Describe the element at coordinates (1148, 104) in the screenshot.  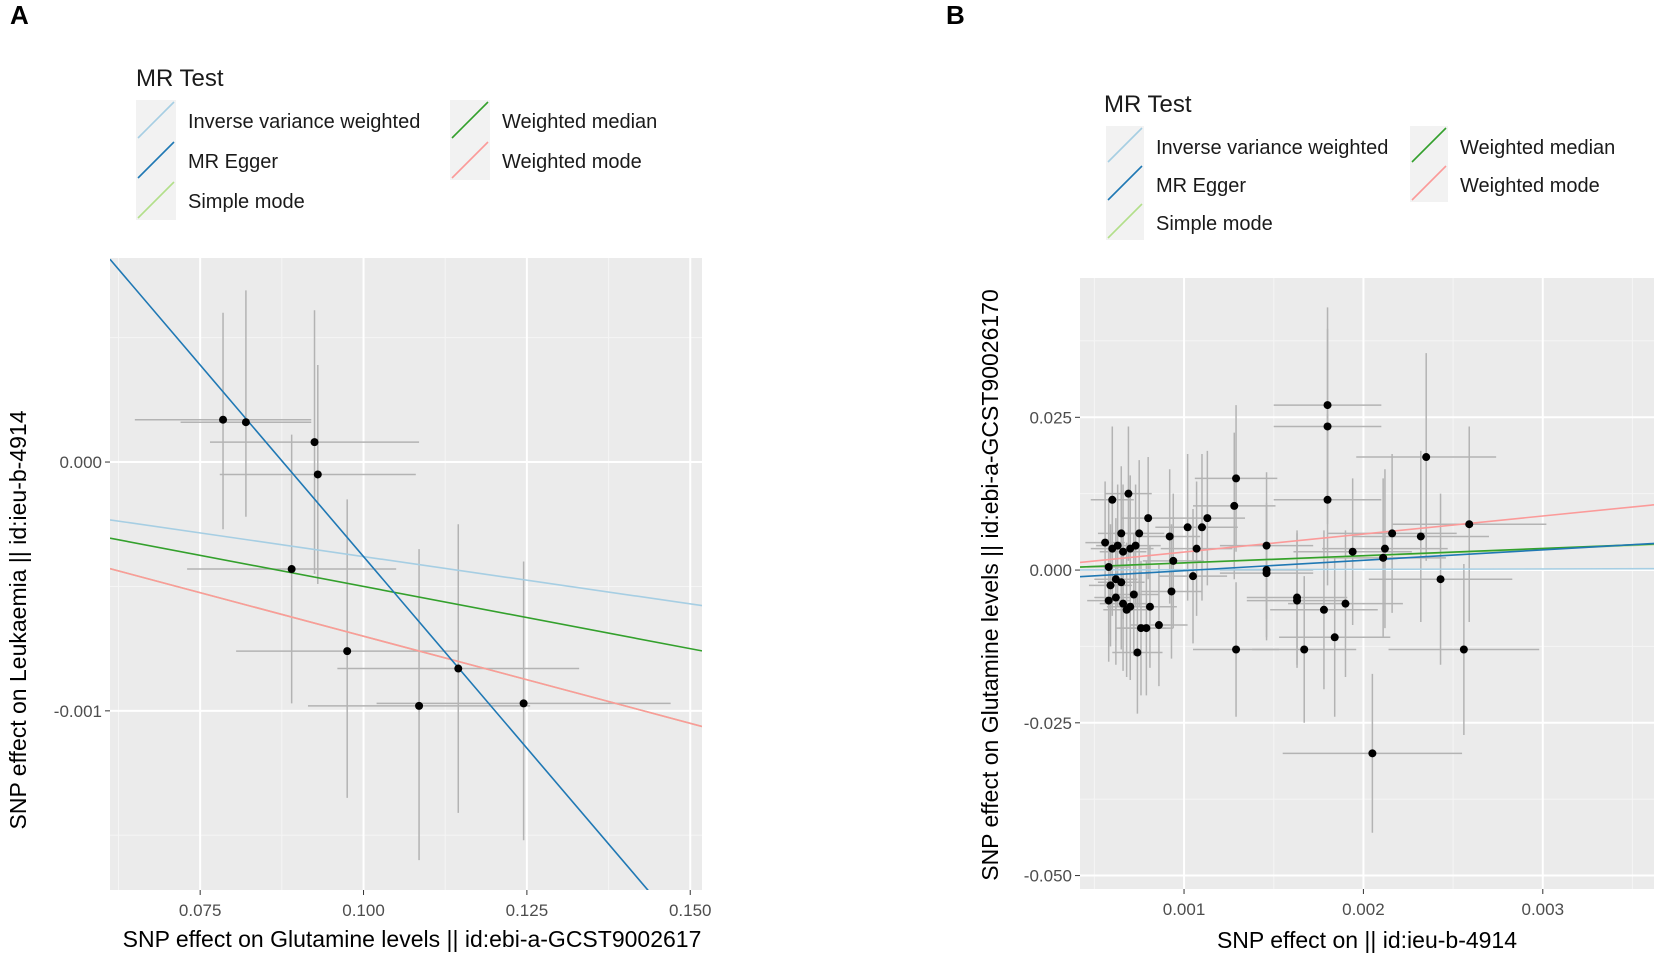
I see `legend-b-title: MR Test` at that location.